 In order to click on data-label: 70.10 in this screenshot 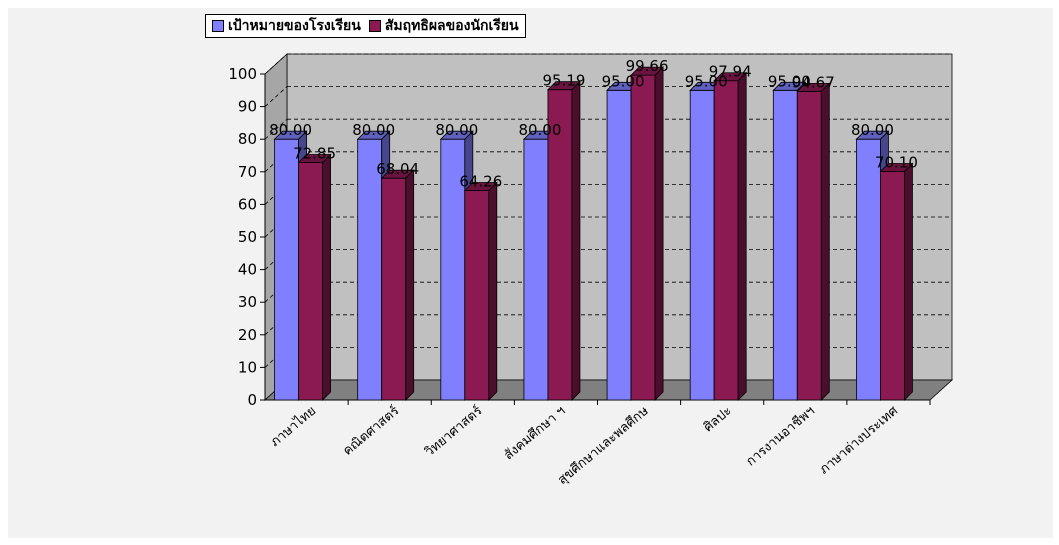, I will do `click(896, 162)`.